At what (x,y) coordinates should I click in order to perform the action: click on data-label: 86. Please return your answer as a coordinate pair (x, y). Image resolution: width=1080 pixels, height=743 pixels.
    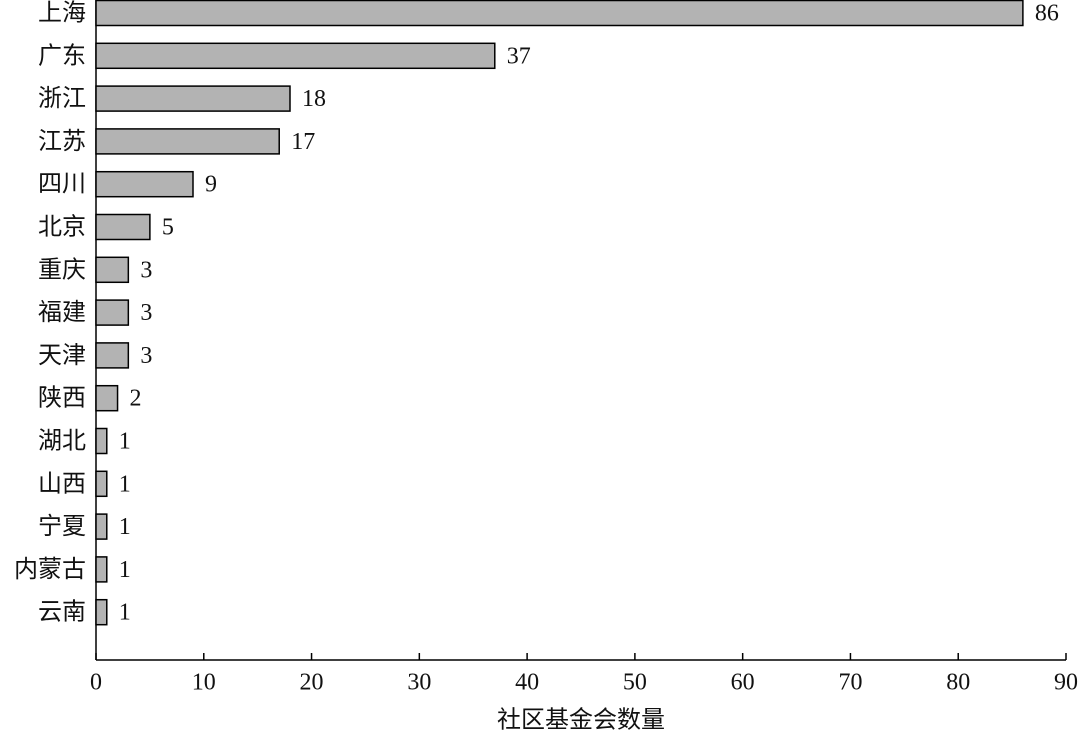
    Looking at the image, I should click on (1047, 14).